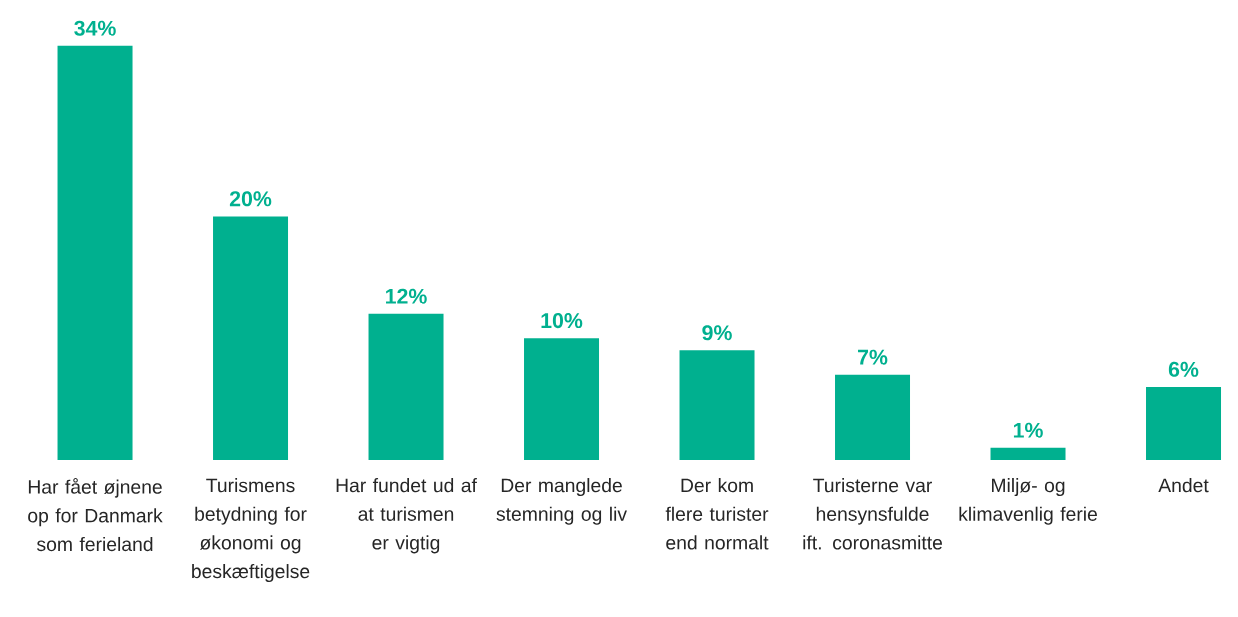 The width and height of the screenshot is (1238, 617). What do you see at coordinates (1183, 369) in the screenshot?
I see `data-label: 6%` at bounding box center [1183, 369].